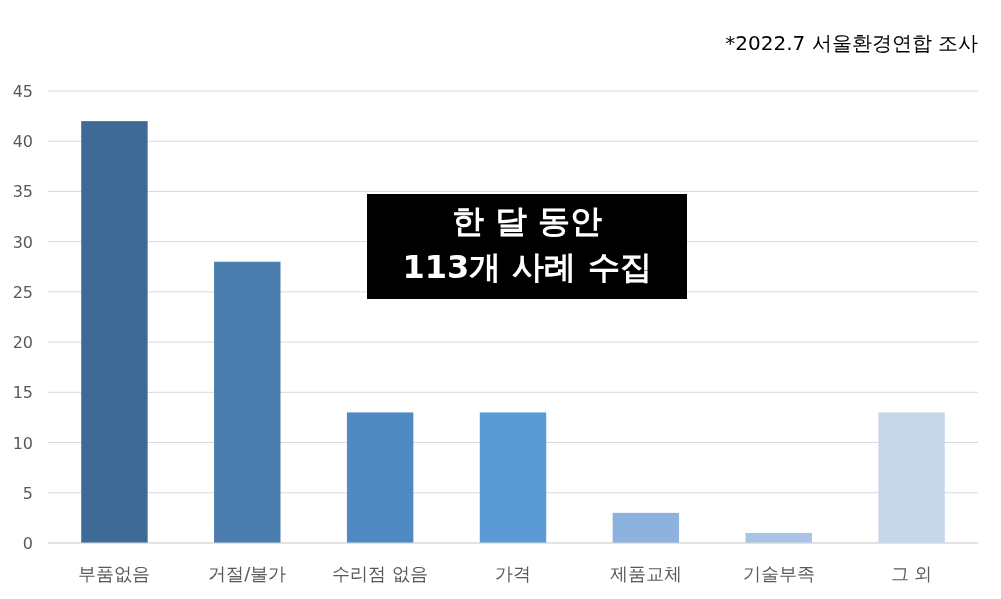  I want to click on y-tick-label: 40, so click(22, 142).